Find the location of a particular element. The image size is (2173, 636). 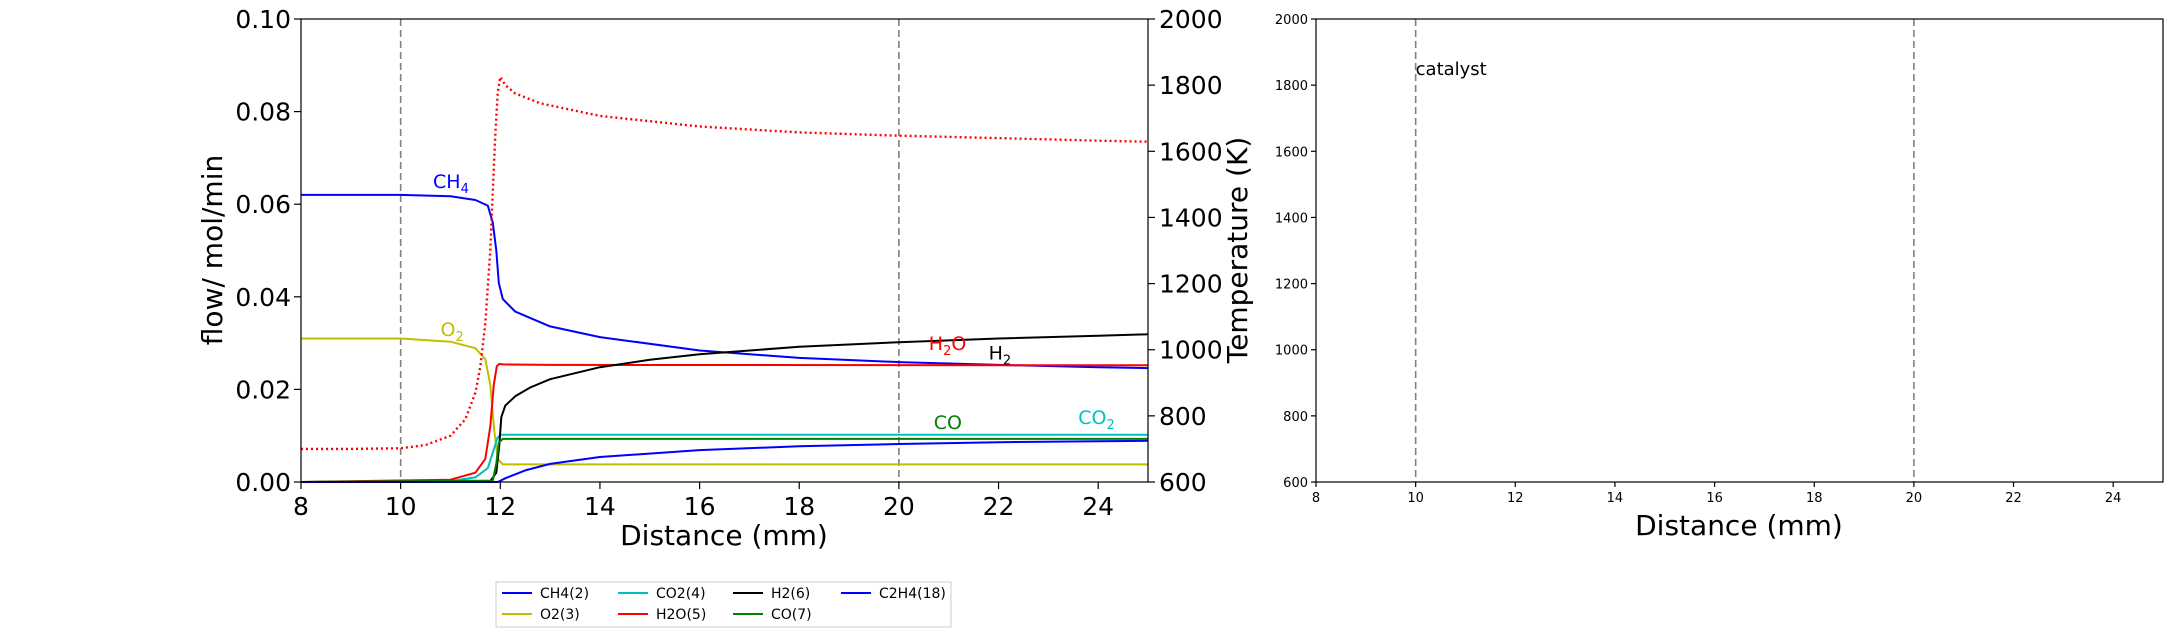

y-tick-label: 600 is located at coordinates (1295, 483).